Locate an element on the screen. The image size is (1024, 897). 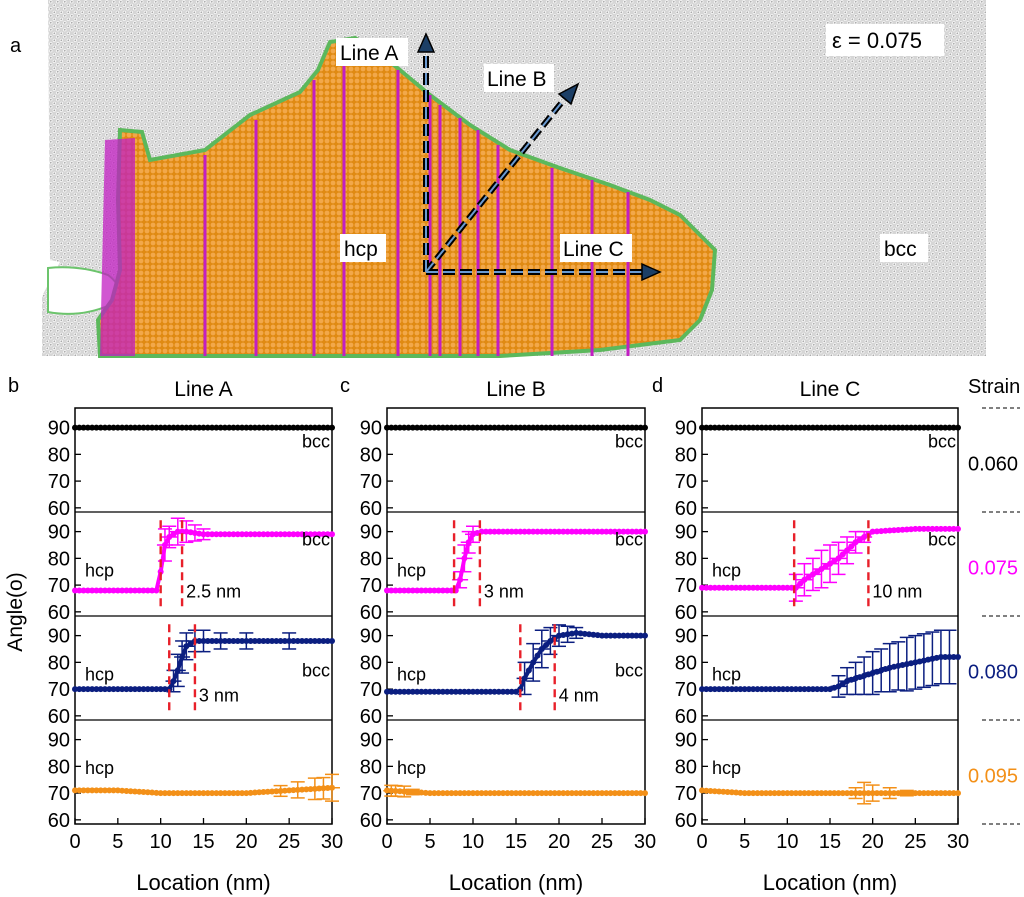
phase-label-bcc: bcc is located at coordinates (629, 442).